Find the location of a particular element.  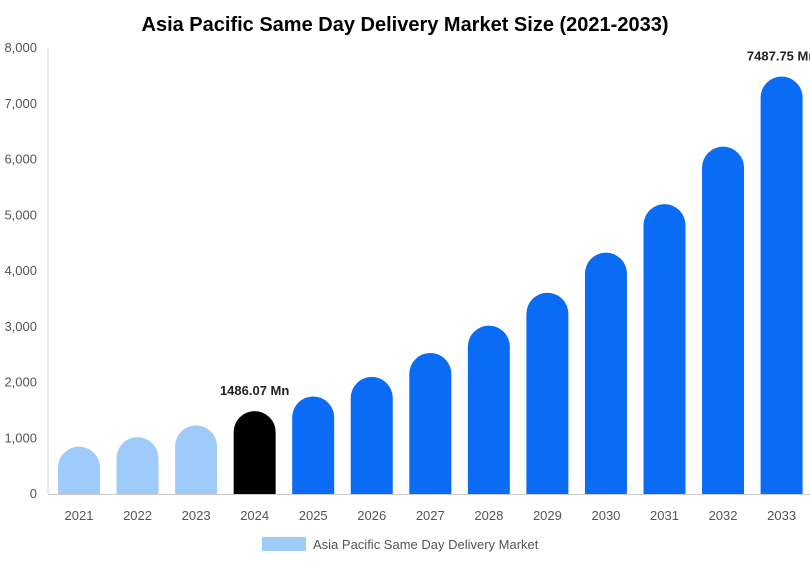

x-tick-label: 2023 is located at coordinates (196, 515).